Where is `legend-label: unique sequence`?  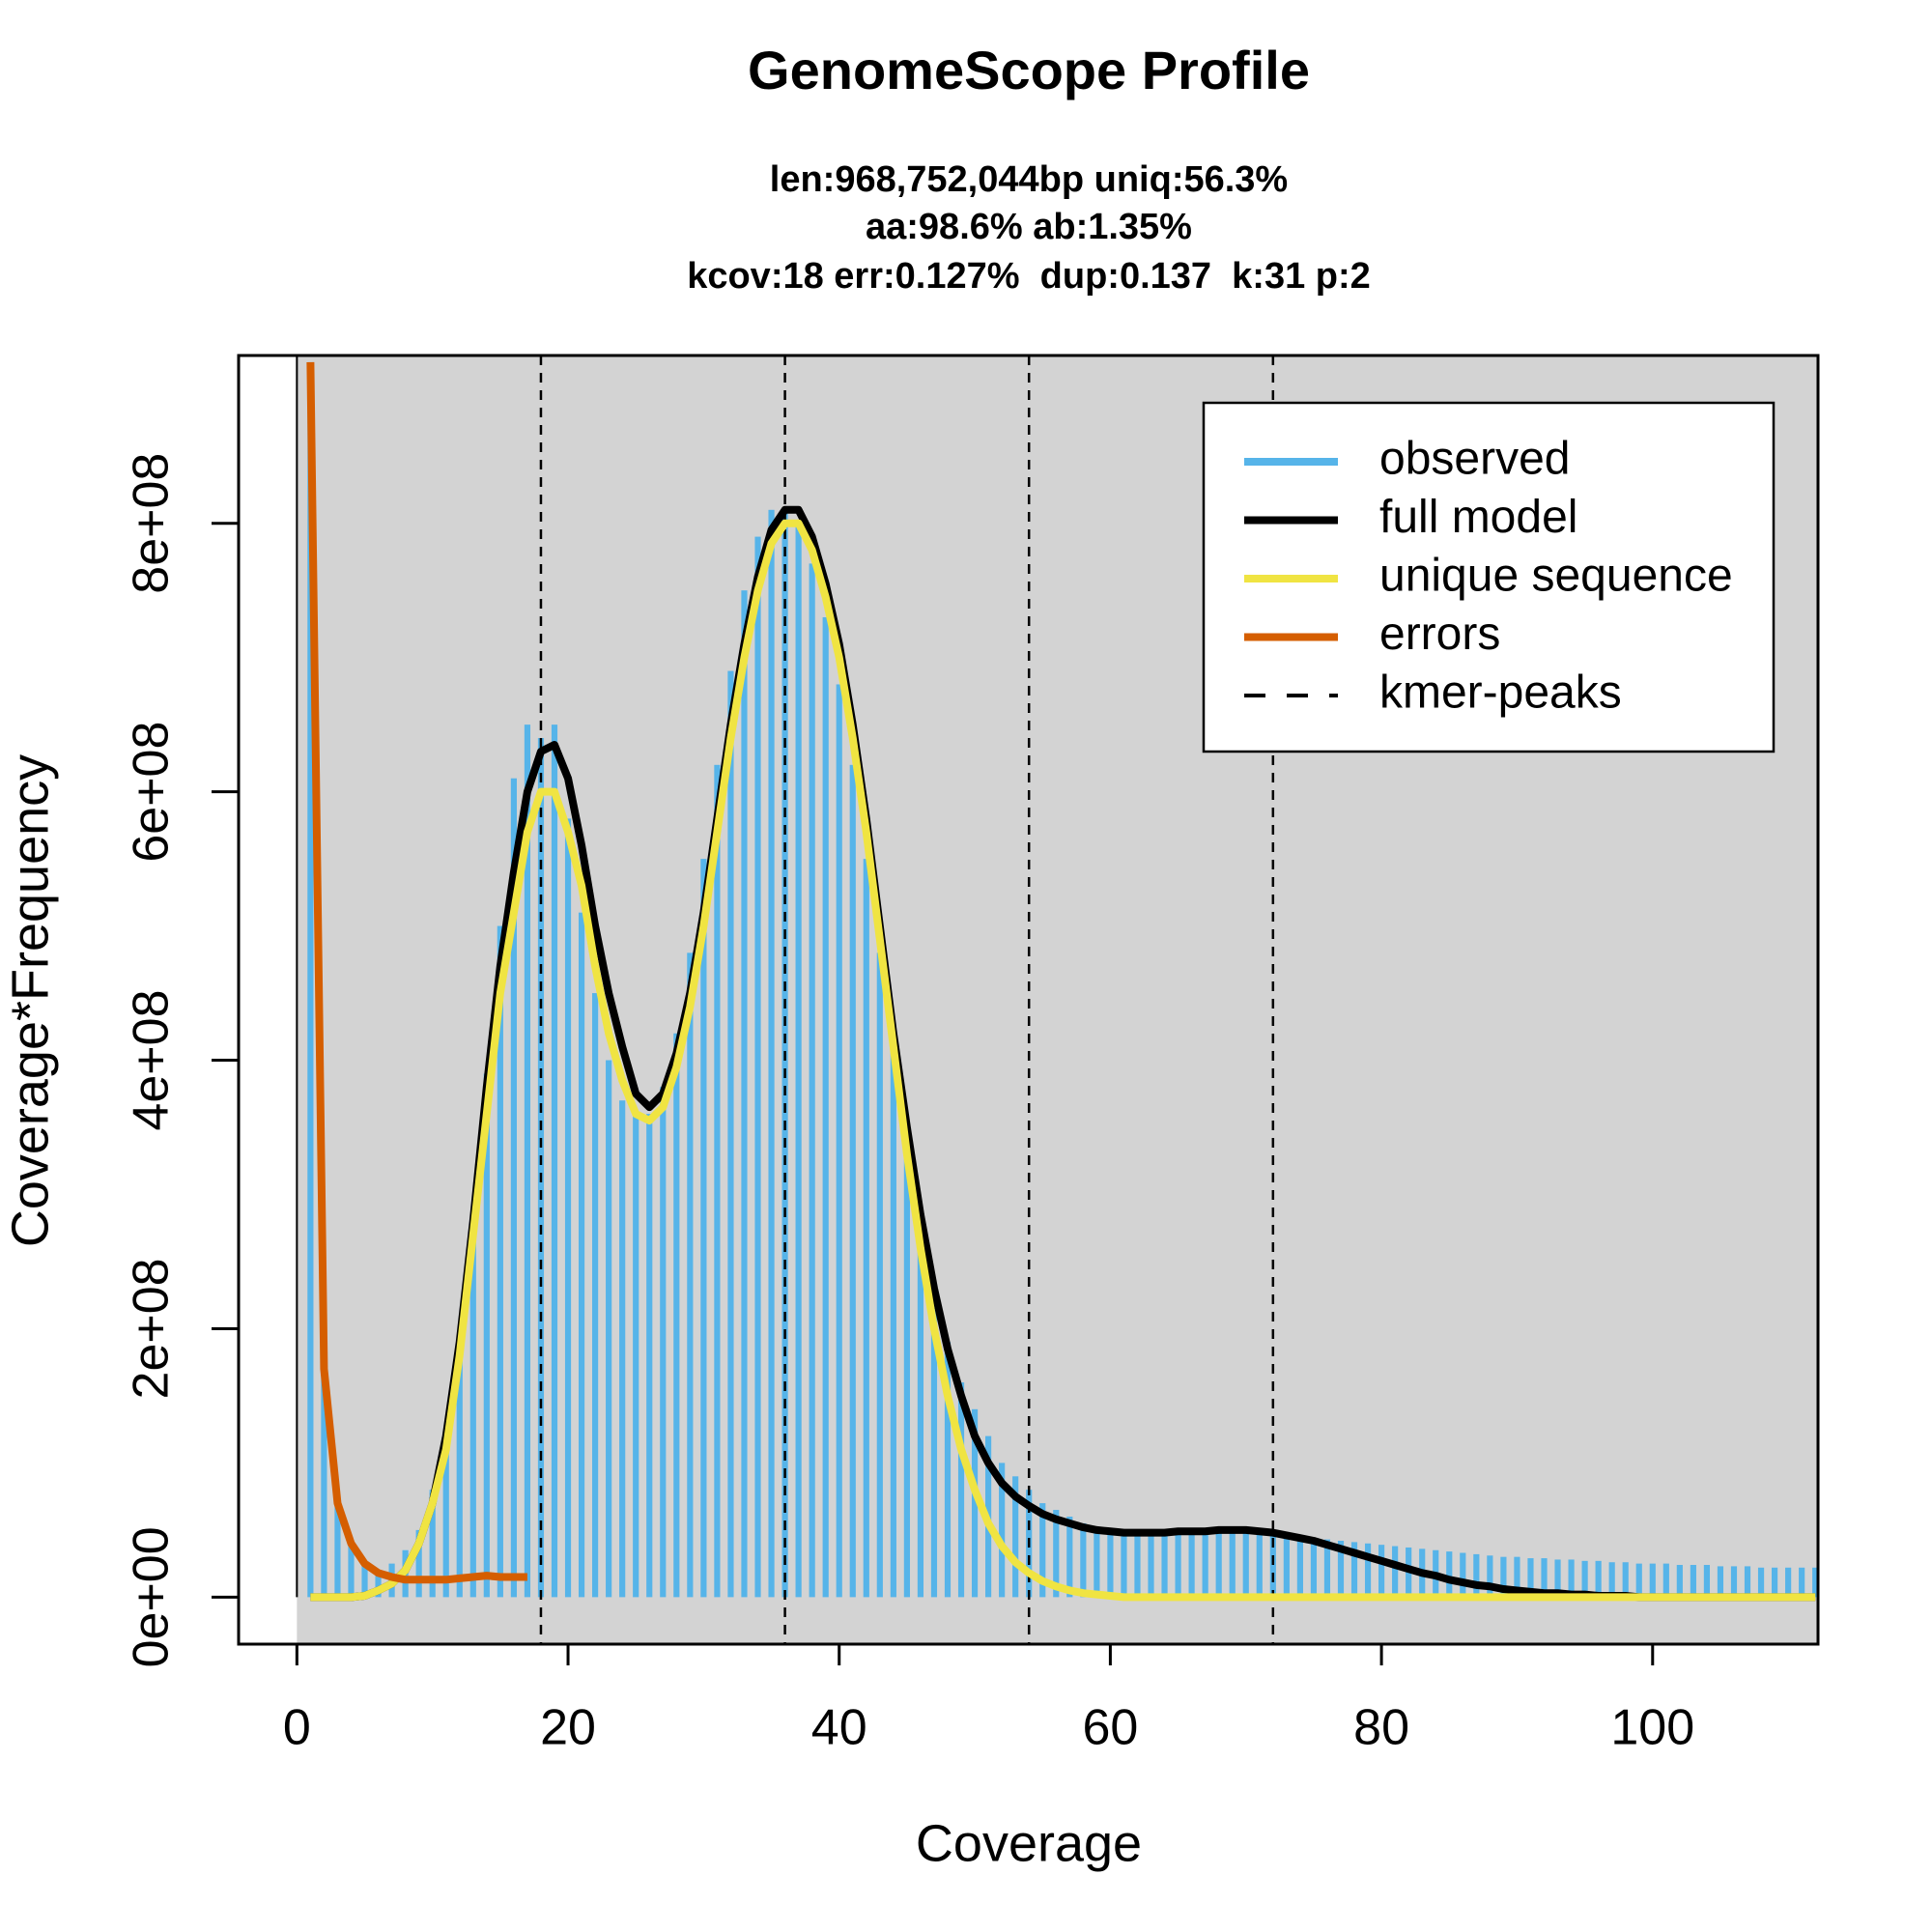 legend-label: unique sequence is located at coordinates (1556, 576).